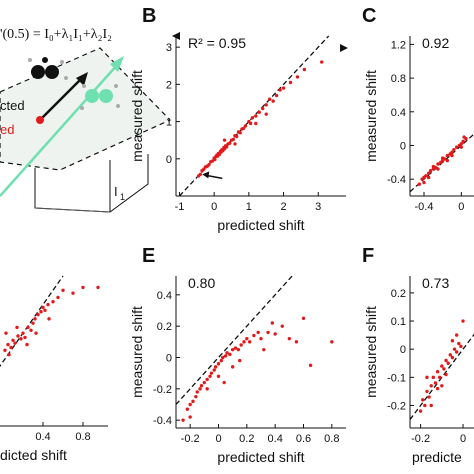 The width and height of the screenshot is (474, 474). What do you see at coordinates (275, 439) in the screenshot?
I see `x-tick-label: 0.4` at bounding box center [275, 439].